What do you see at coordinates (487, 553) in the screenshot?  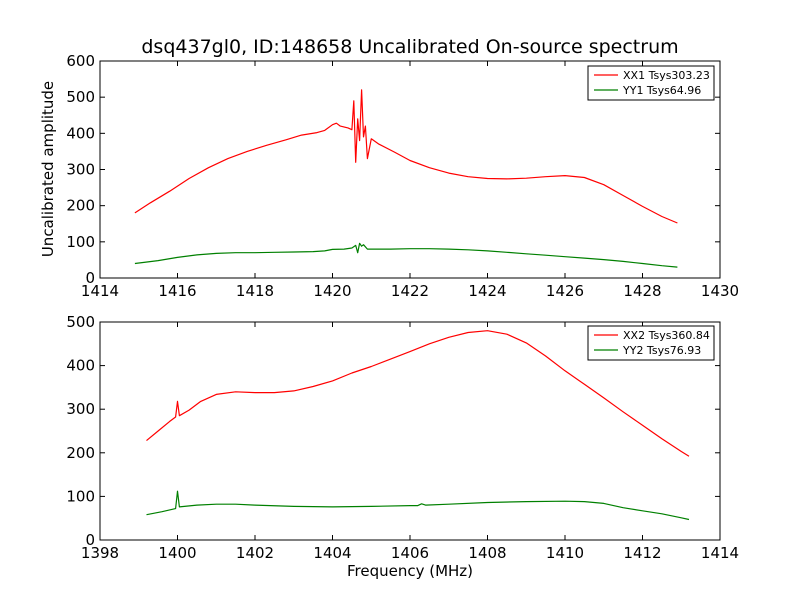 I see `x-tick-label: 1408` at bounding box center [487, 553].